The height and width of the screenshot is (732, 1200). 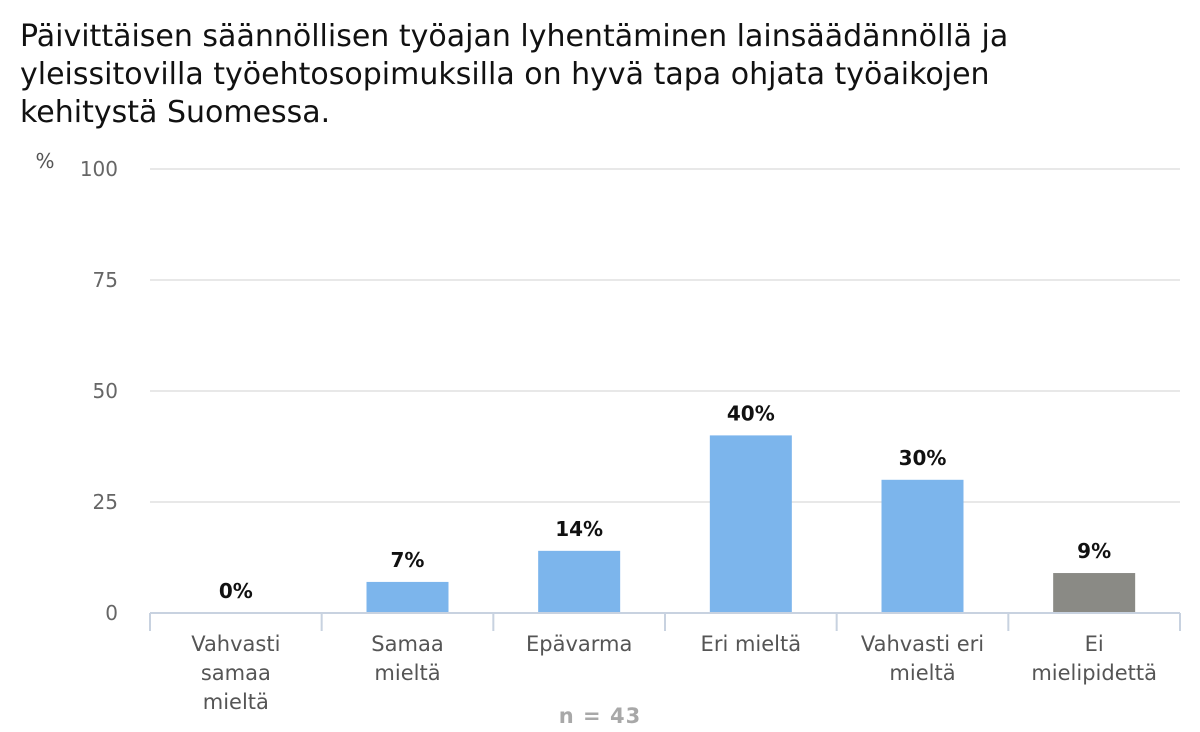 I want to click on x-tick-label: Epävarma, so click(x=579, y=644).